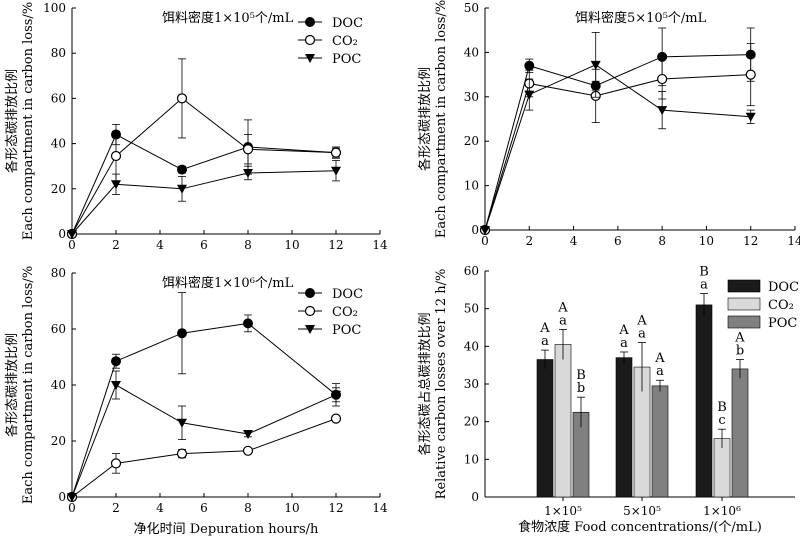 The height and width of the screenshot is (543, 800). I want to click on category-label: 5×10⁵, so click(642, 511).